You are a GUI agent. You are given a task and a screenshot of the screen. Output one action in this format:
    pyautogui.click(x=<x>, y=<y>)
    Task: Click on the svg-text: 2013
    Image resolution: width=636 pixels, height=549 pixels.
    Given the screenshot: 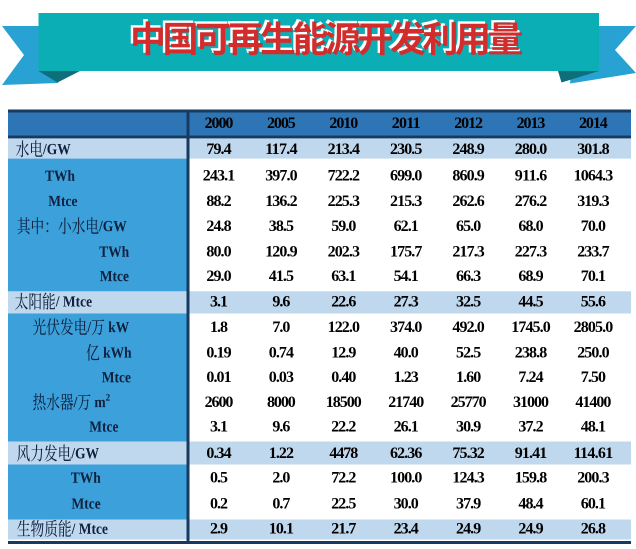 What is the action you would take?
    pyautogui.click(x=531, y=123)
    